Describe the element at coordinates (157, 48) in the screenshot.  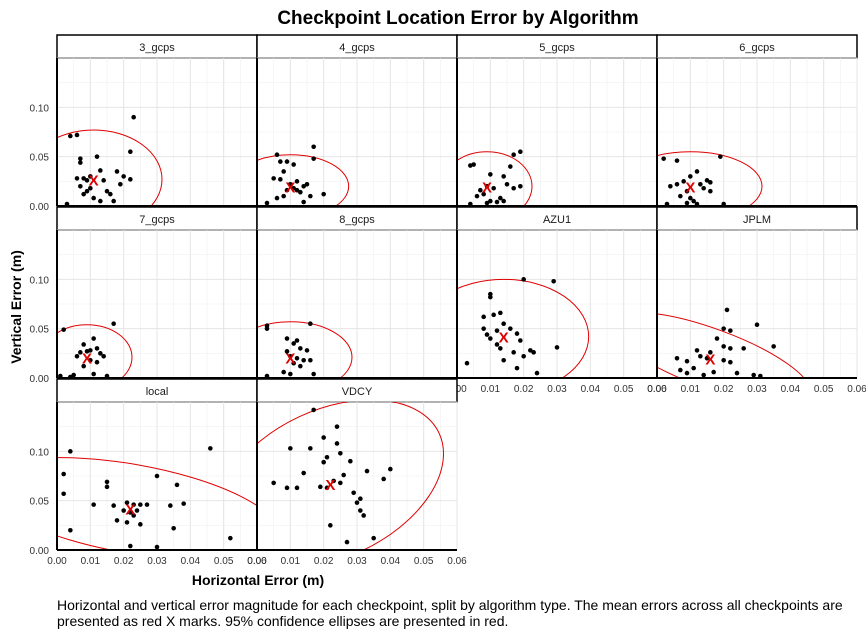
I see `panel-strip-label: 3_gcps` at that location.